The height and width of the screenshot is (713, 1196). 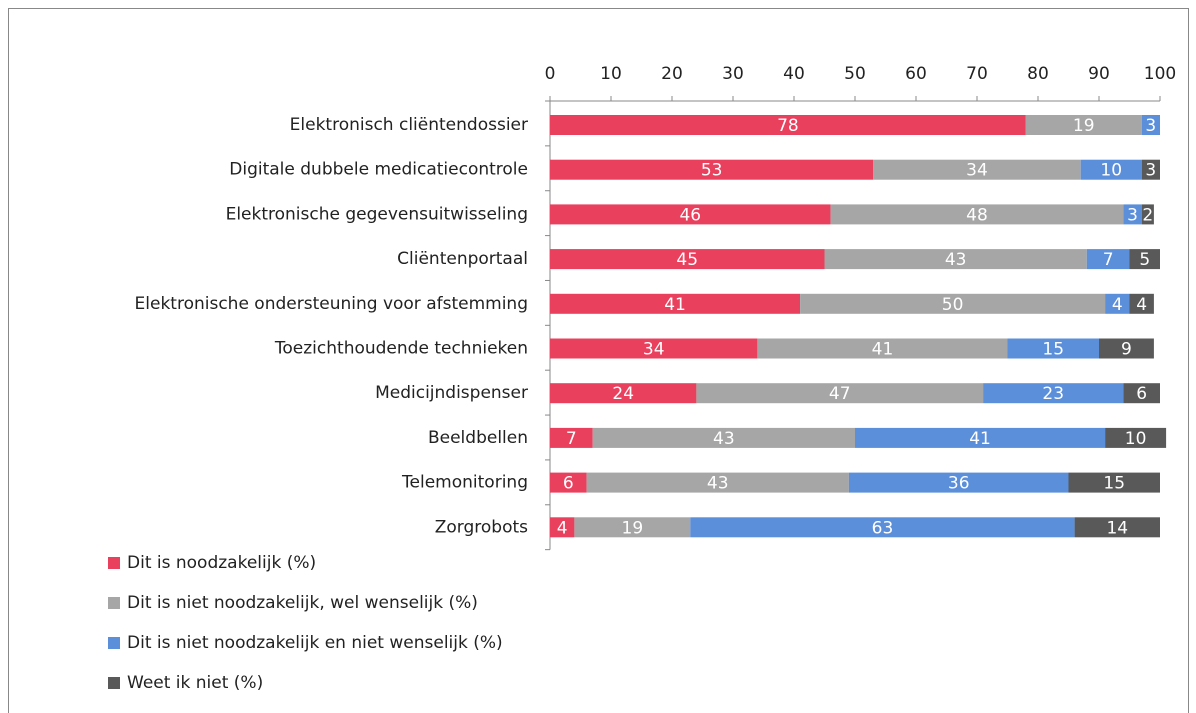 I want to click on data-label: 23, so click(x=1053, y=394).